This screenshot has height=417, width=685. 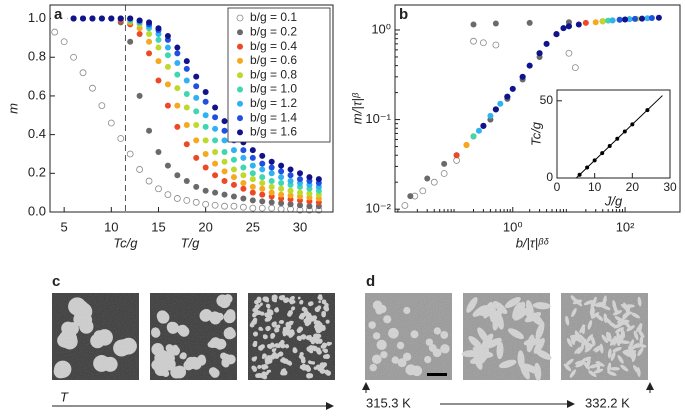 What do you see at coordinates (381, 28) in the screenshot?
I see `y-tick-label: 10⁰` at bounding box center [381, 28].